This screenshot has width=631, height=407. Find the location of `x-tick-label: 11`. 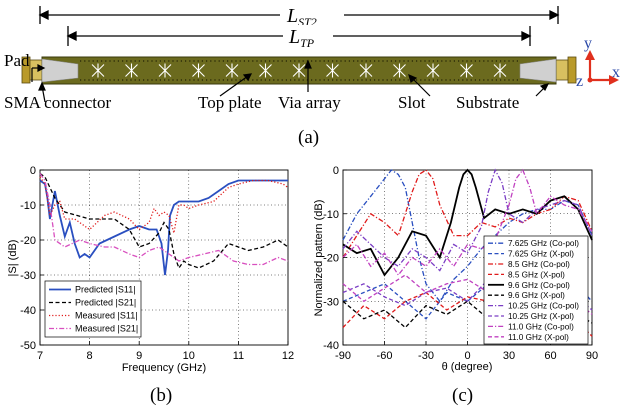

x-tick-label: 11 is located at coordinates (238, 356).